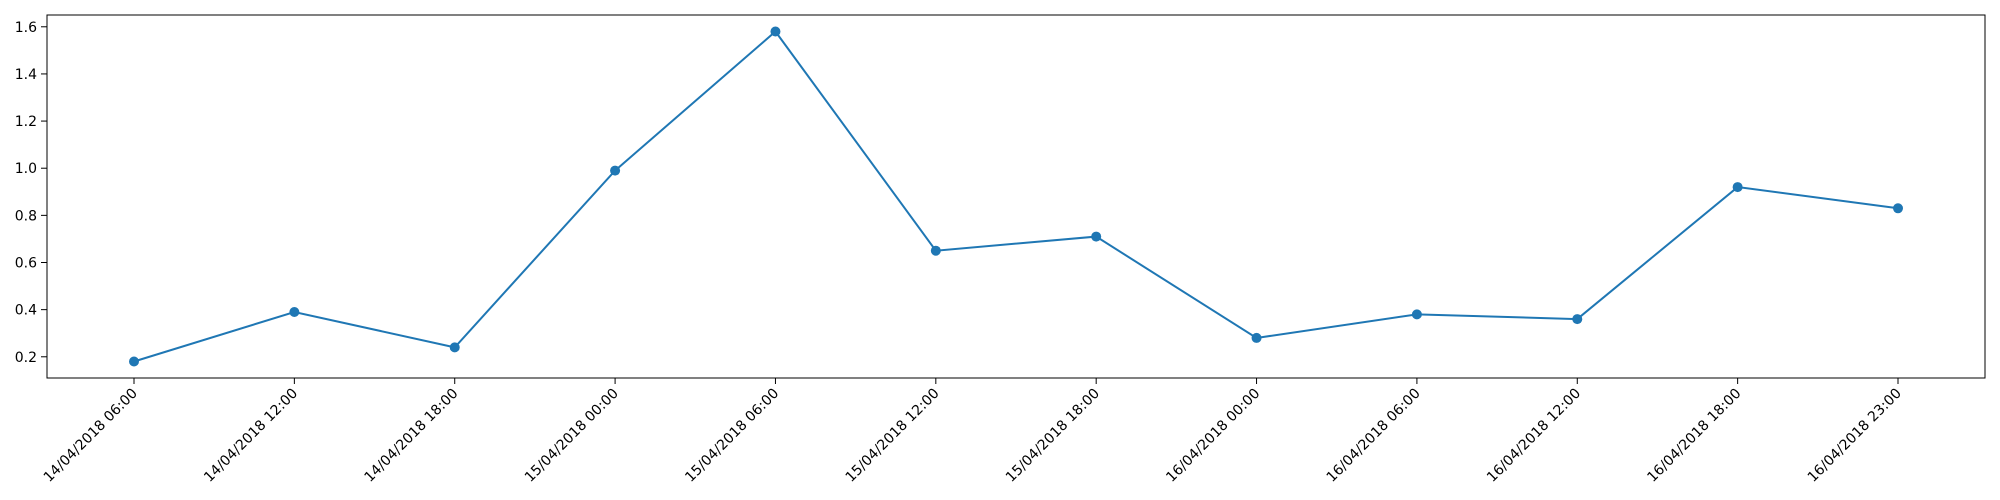 The width and height of the screenshot is (2000, 500). Describe the element at coordinates (1374, 436) in the screenshot. I see `x-tick-label: 16/04/2018 06:00` at that location.